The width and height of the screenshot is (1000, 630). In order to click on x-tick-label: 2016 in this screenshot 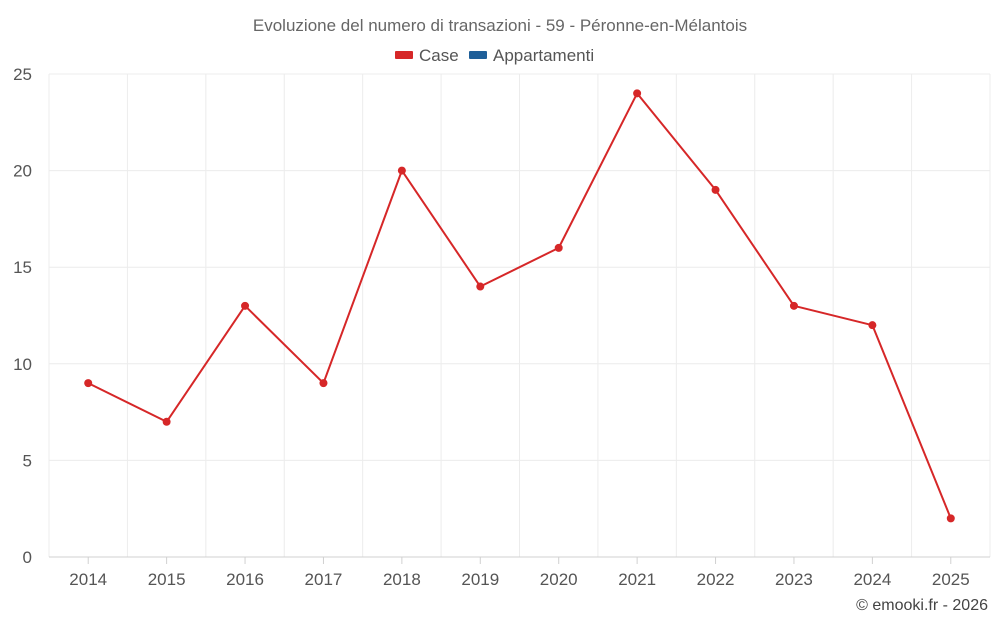, I will do `click(245, 579)`.